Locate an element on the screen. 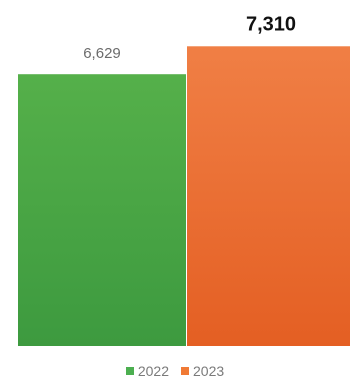 The image size is (350, 383). legend: 2022 2023 is located at coordinates (175, 371).